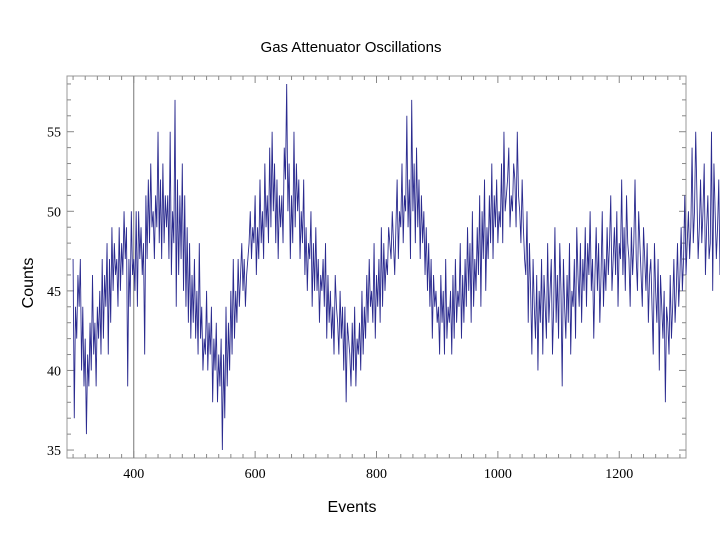 The height and width of the screenshot is (540, 720). What do you see at coordinates (54, 371) in the screenshot?
I see `y-tick-label: 40` at bounding box center [54, 371].